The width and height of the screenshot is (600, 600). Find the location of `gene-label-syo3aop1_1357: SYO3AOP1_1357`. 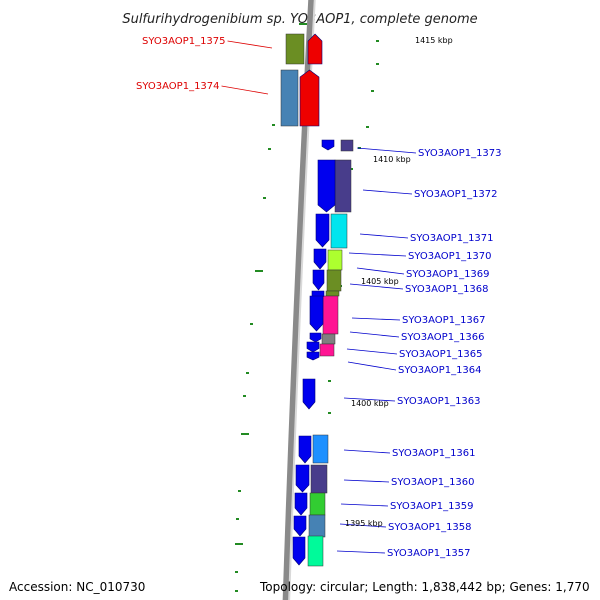

gene-label-syo3aop1_1357: SYO3AOP1_1357 is located at coordinates (429, 553).